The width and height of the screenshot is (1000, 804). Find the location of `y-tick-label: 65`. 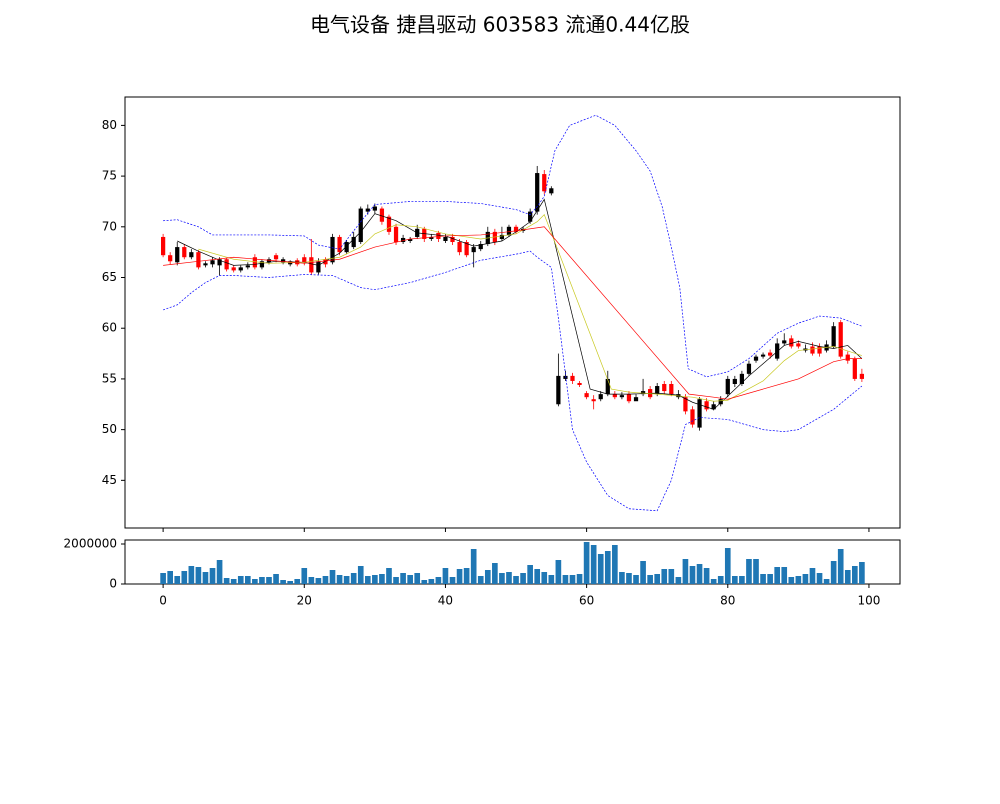

y-tick-label: 65 is located at coordinates (109, 277).